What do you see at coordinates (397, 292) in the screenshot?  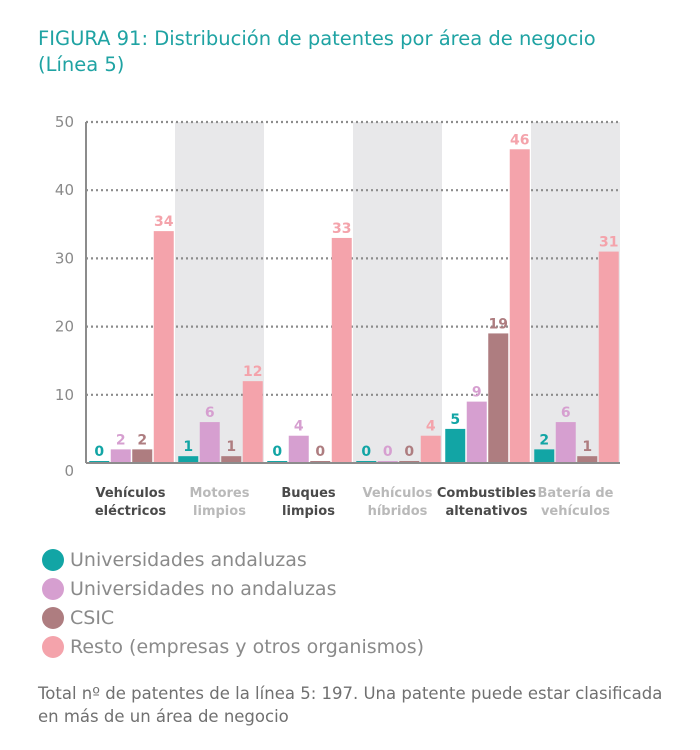 I see `background-band` at bounding box center [397, 292].